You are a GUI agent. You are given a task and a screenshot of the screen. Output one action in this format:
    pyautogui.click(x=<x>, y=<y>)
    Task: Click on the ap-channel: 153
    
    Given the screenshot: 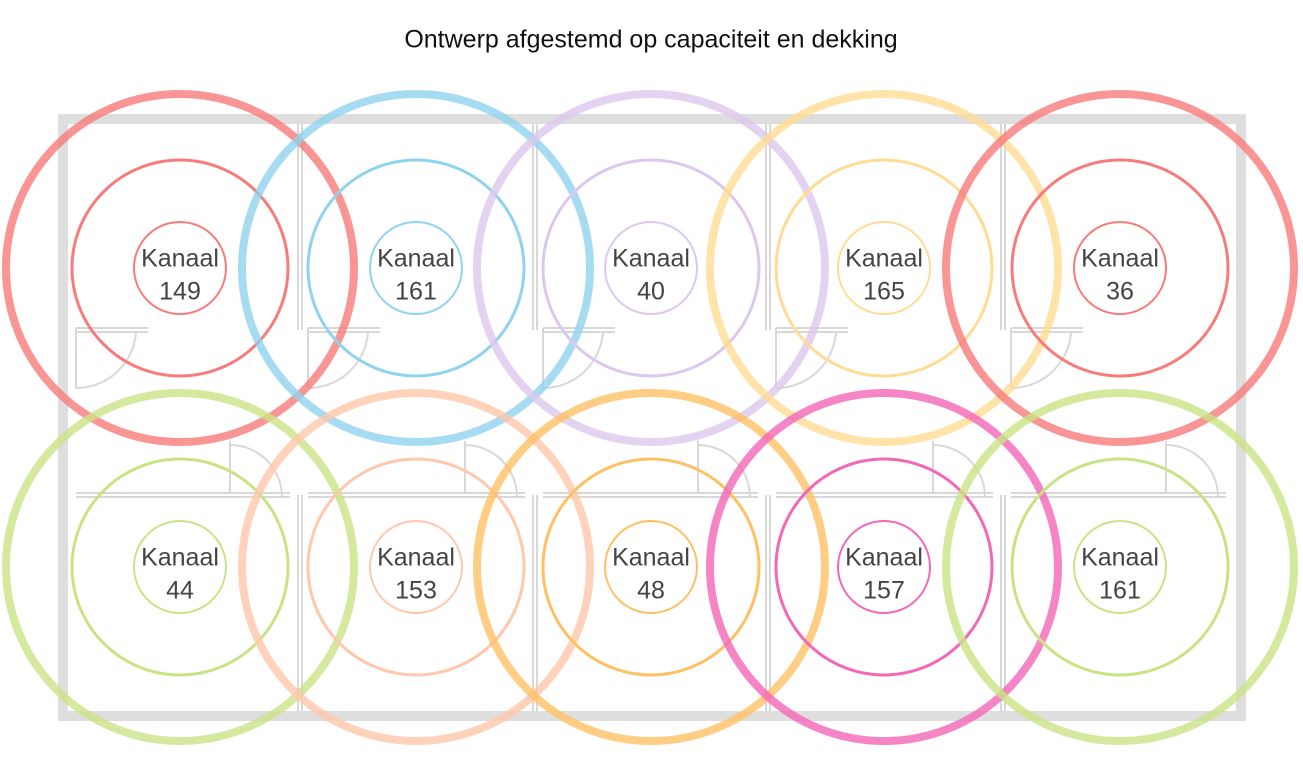 What is the action you would take?
    pyautogui.click(x=416, y=591)
    